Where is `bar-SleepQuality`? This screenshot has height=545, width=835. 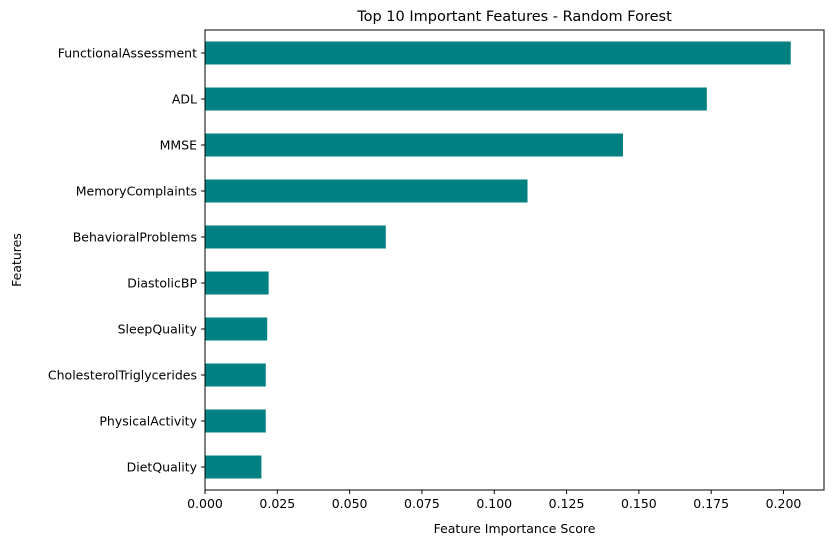
bar-SleepQuality is located at coordinates (236, 329).